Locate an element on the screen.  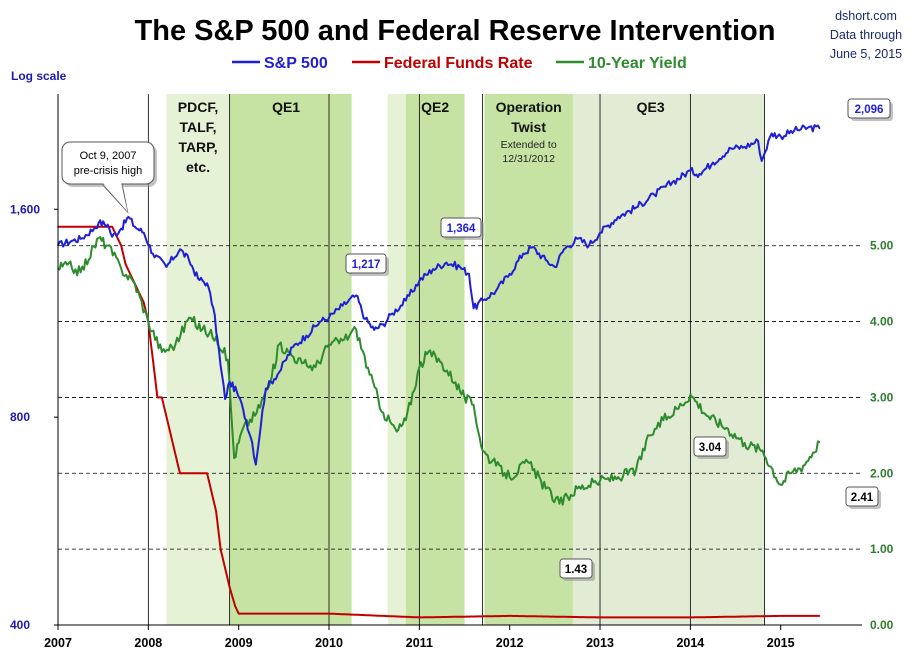
annotation-yield-241-text: 2.41 is located at coordinates (862, 498).